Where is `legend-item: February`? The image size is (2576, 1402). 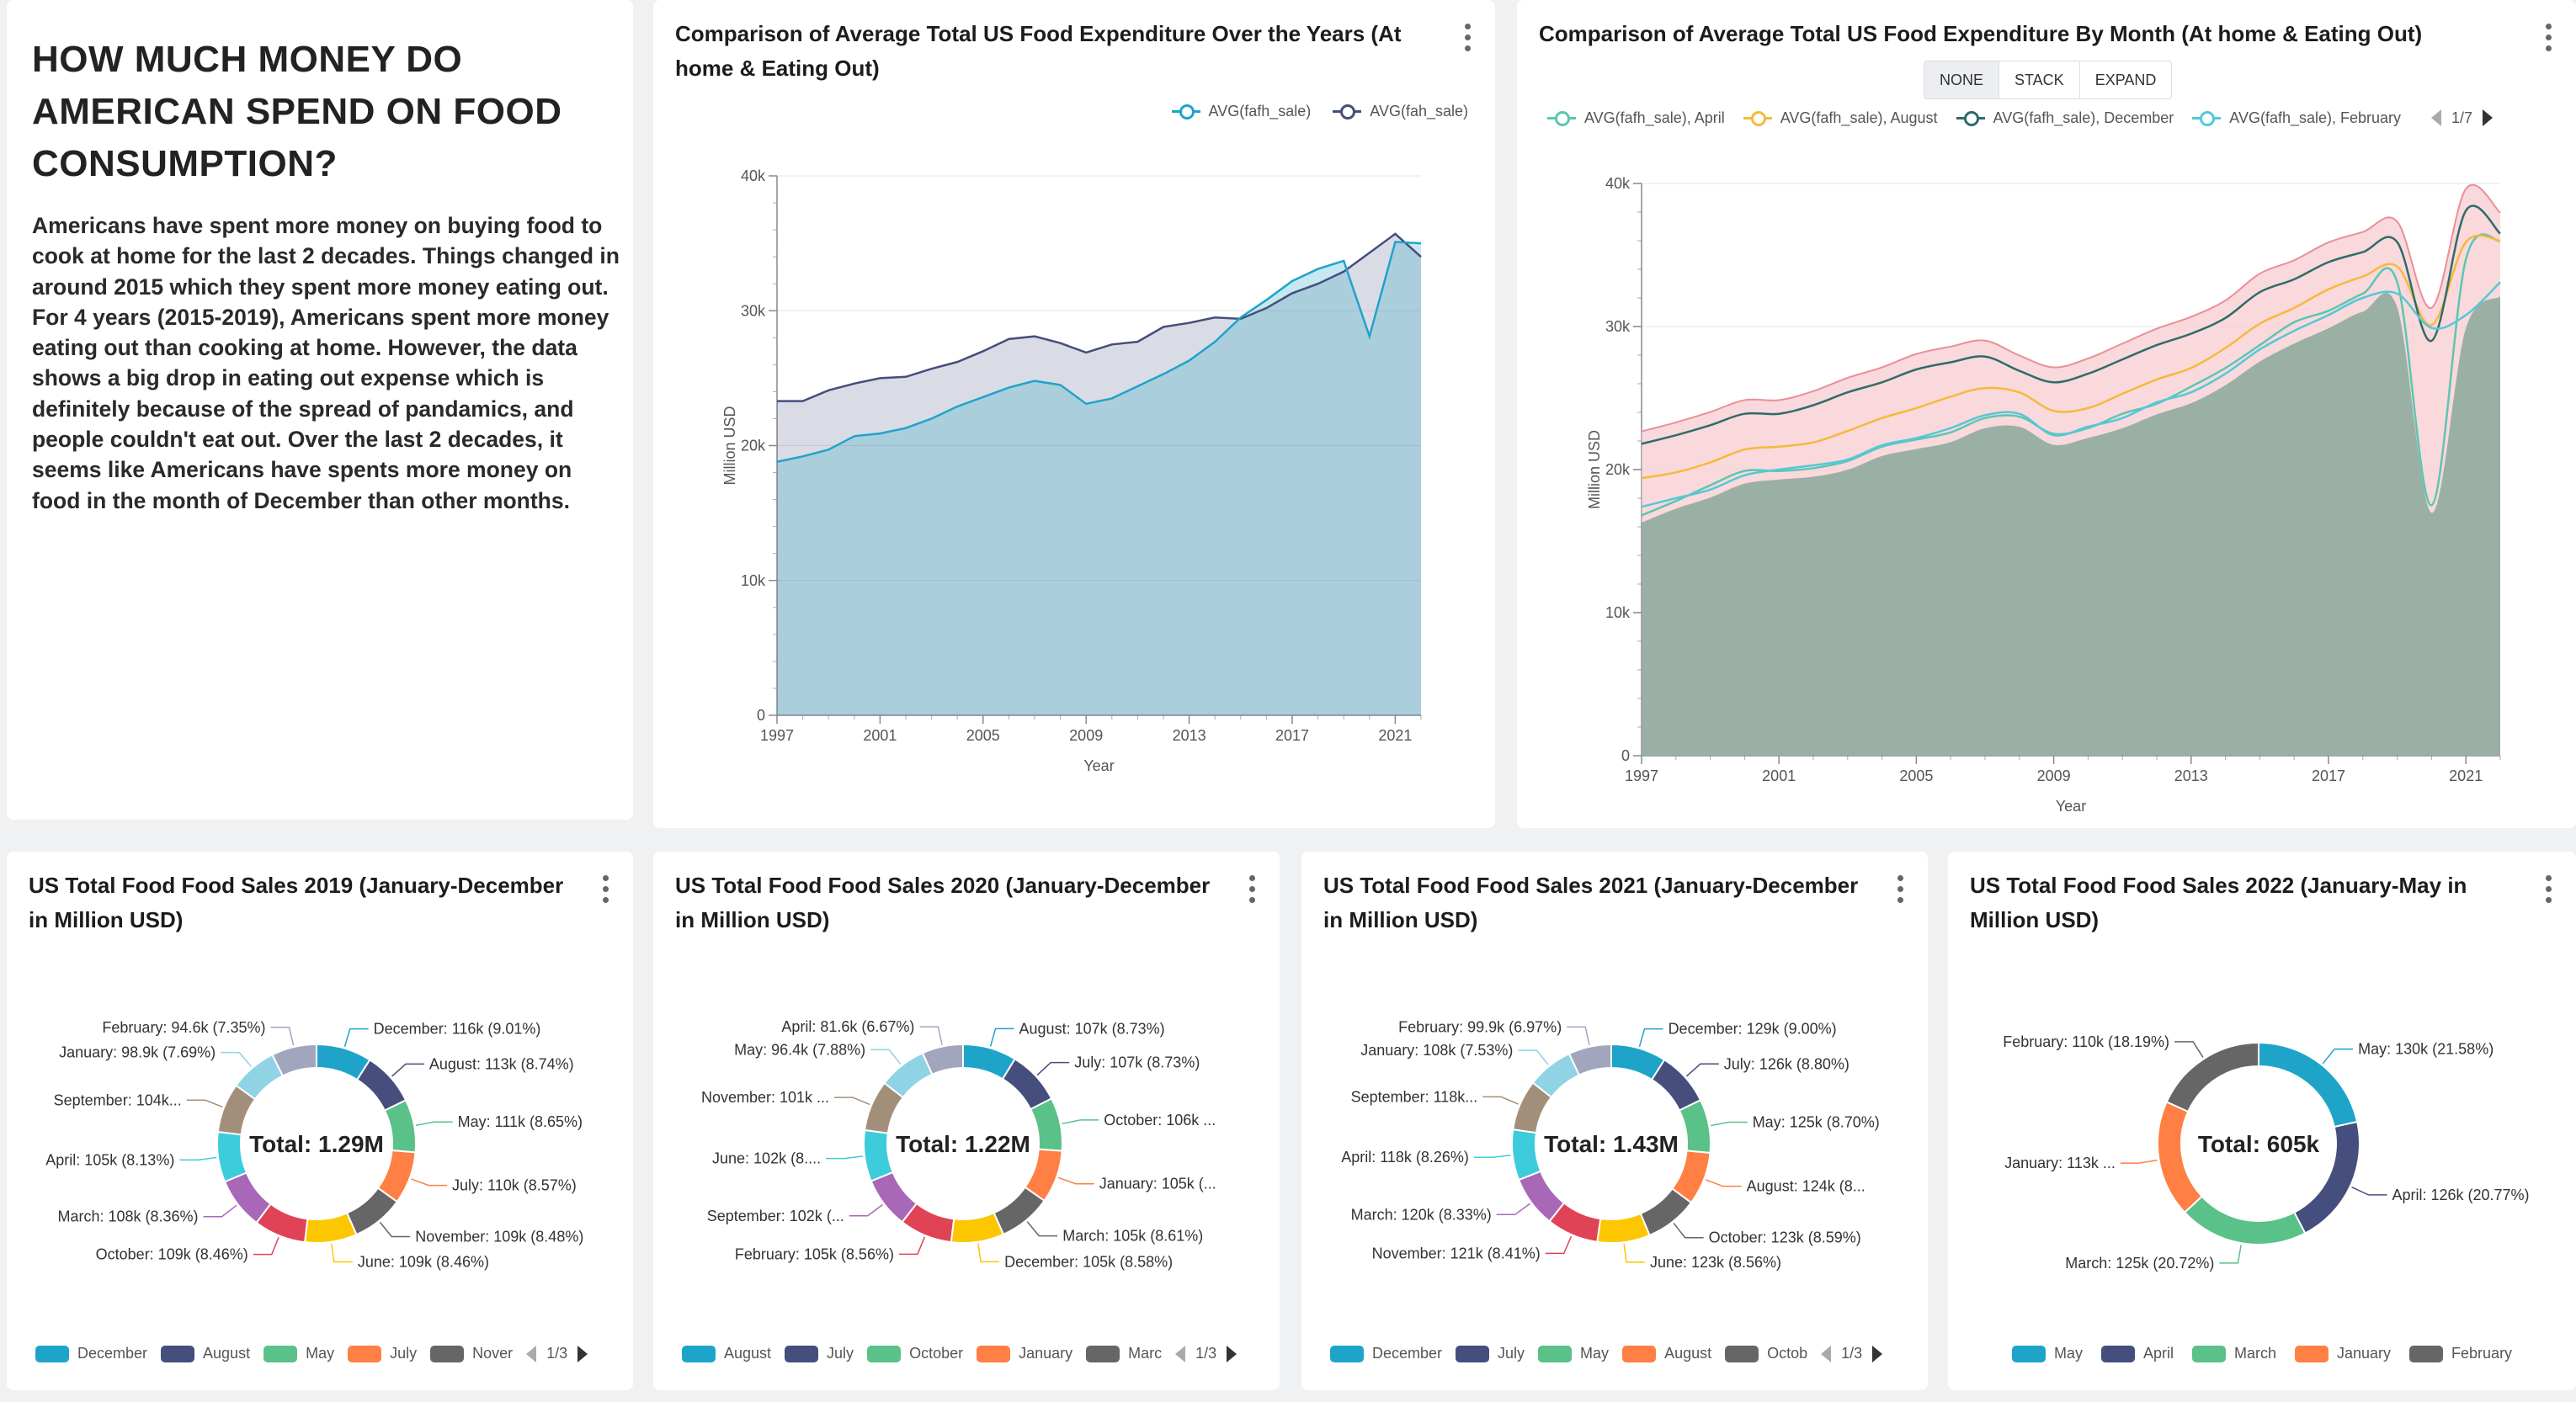
legend-item: February is located at coordinates (2460, 1353).